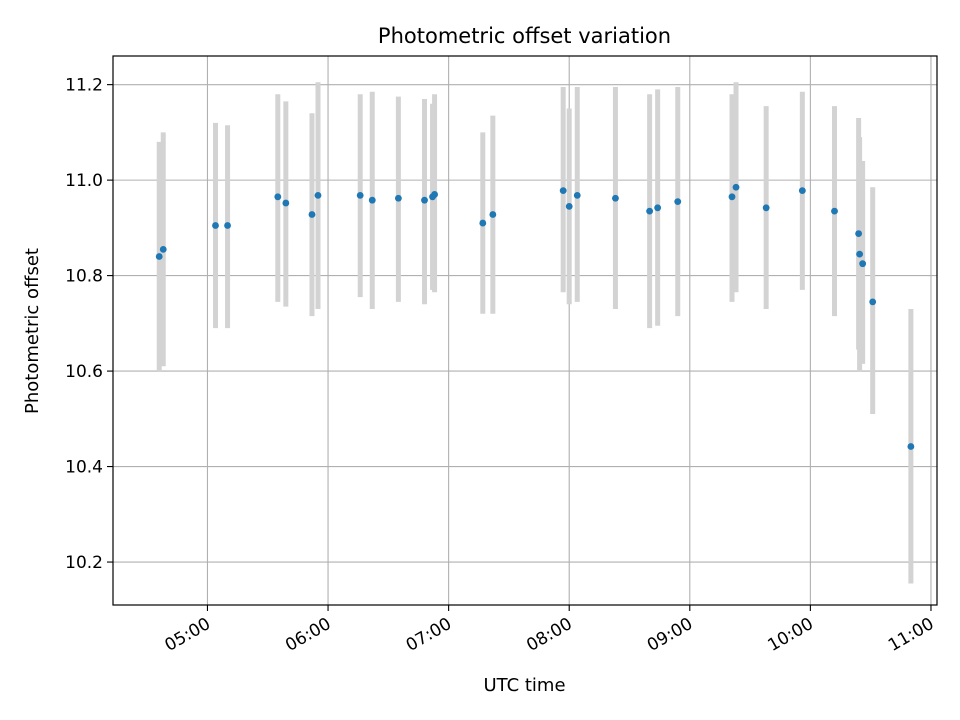 This screenshot has width=960, height=720. What do you see at coordinates (84, 86) in the screenshot?
I see `y-tick-label: 11.2` at bounding box center [84, 86].